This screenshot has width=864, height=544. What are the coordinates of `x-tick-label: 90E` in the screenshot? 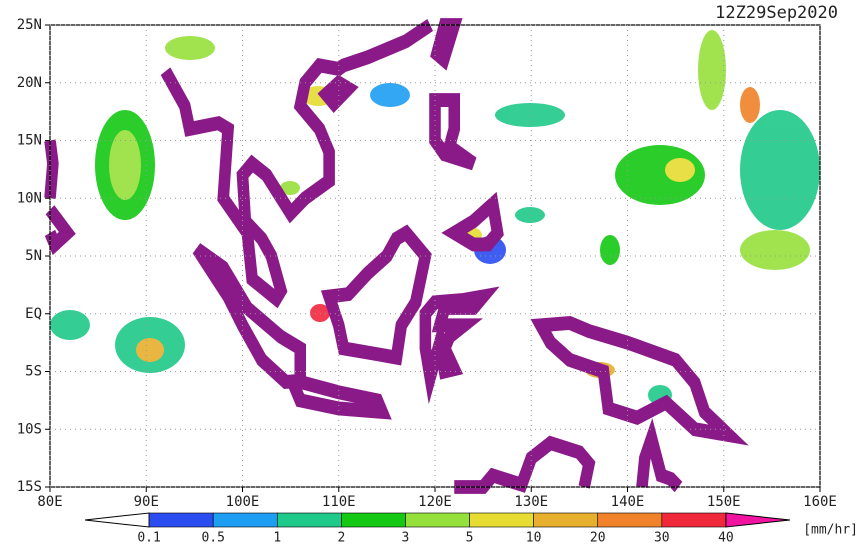 It's located at (146, 502).